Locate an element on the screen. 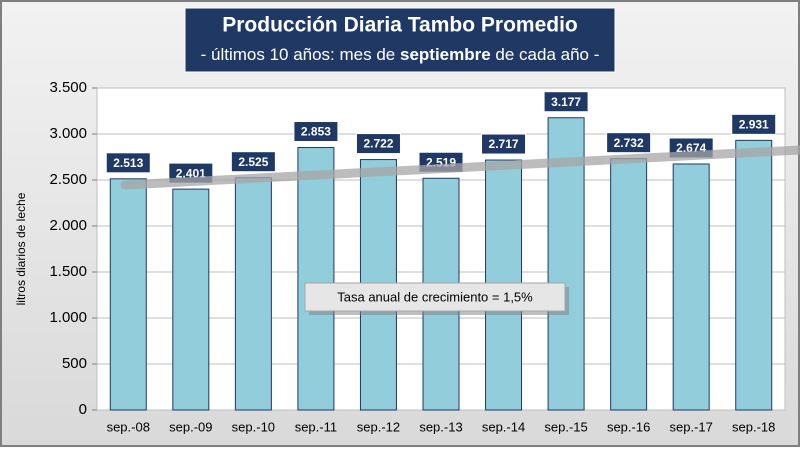 The image size is (800, 452). annotation: Tasa anual de crecimiento = 1,5% is located at coordinates (435, 296).